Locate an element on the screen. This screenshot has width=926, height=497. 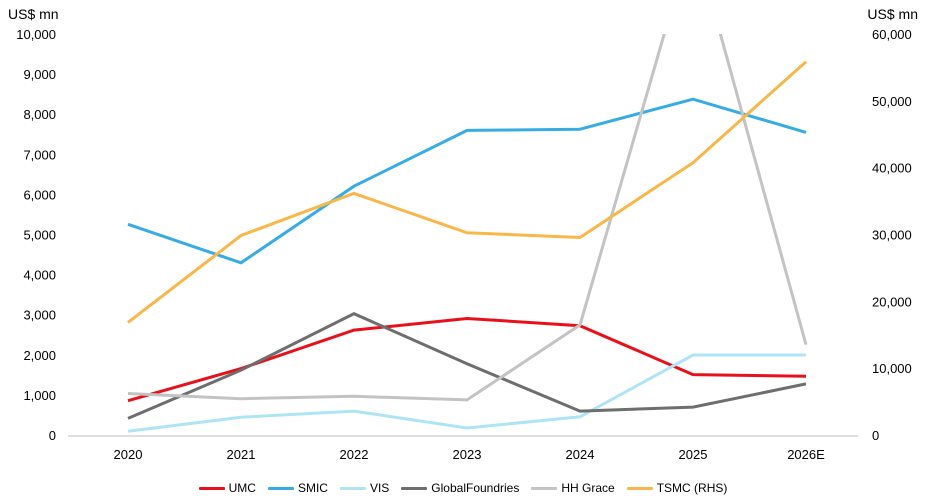
right-y-tick-label: 30,000 is located at coordinates (892, 235).